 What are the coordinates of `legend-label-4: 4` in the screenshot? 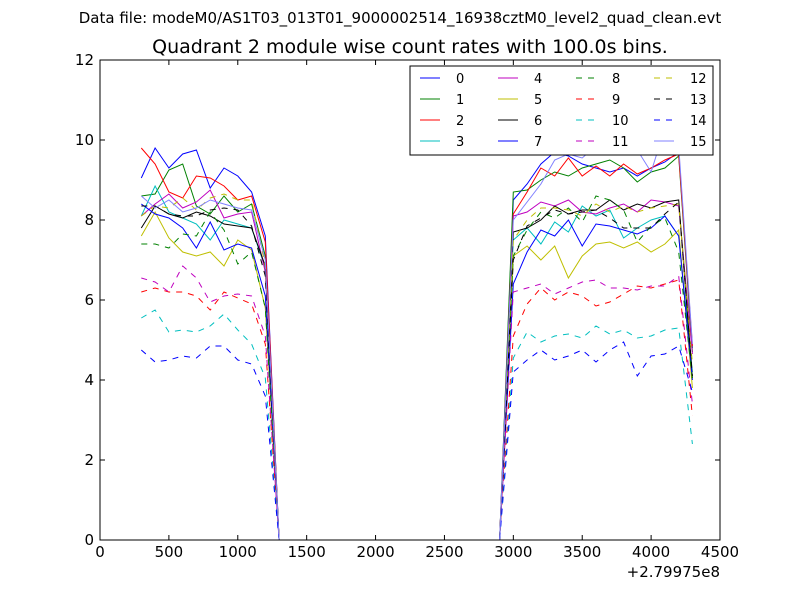 It's located at (538, 79).